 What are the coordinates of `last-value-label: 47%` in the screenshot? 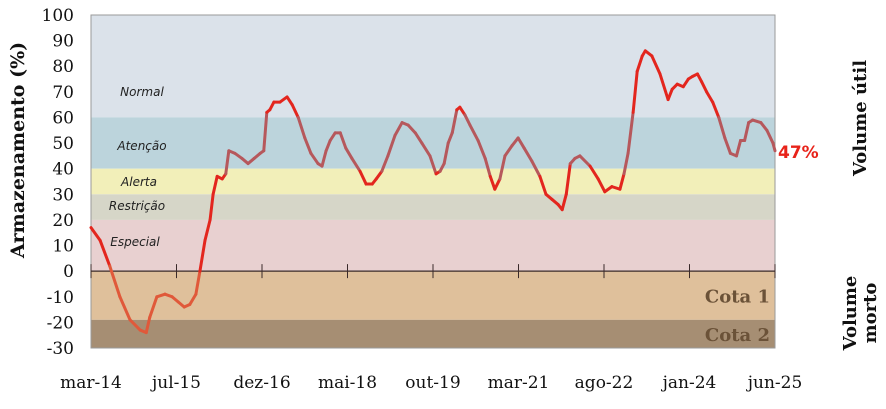 It's located at (798, 153).